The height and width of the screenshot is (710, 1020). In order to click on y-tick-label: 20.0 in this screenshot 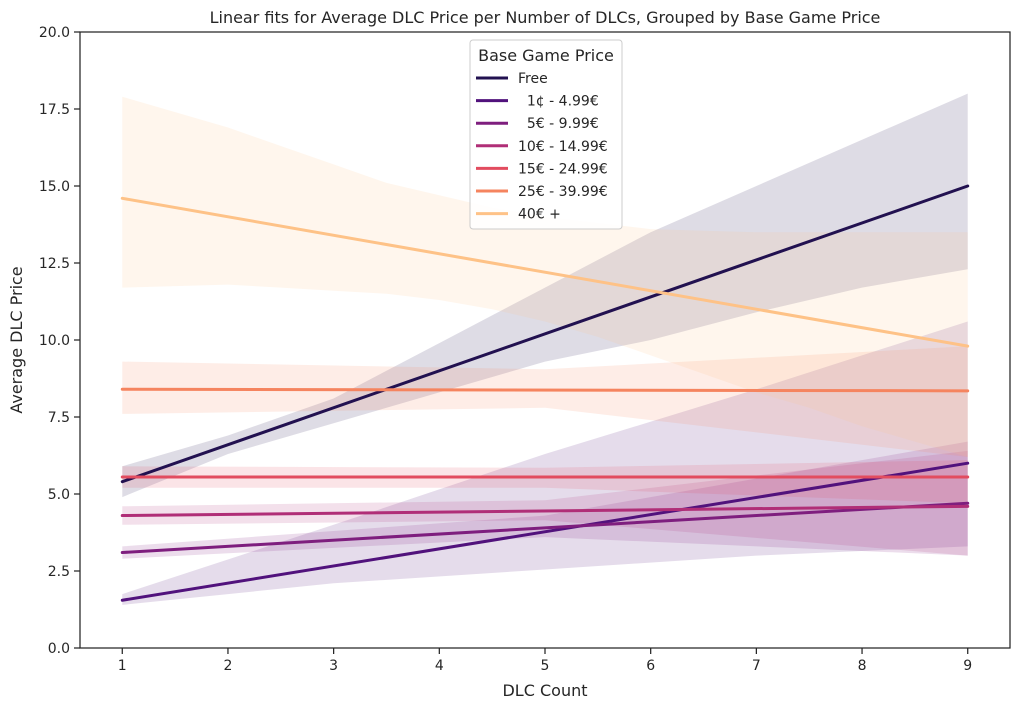, I will do `click(54, 33)`.